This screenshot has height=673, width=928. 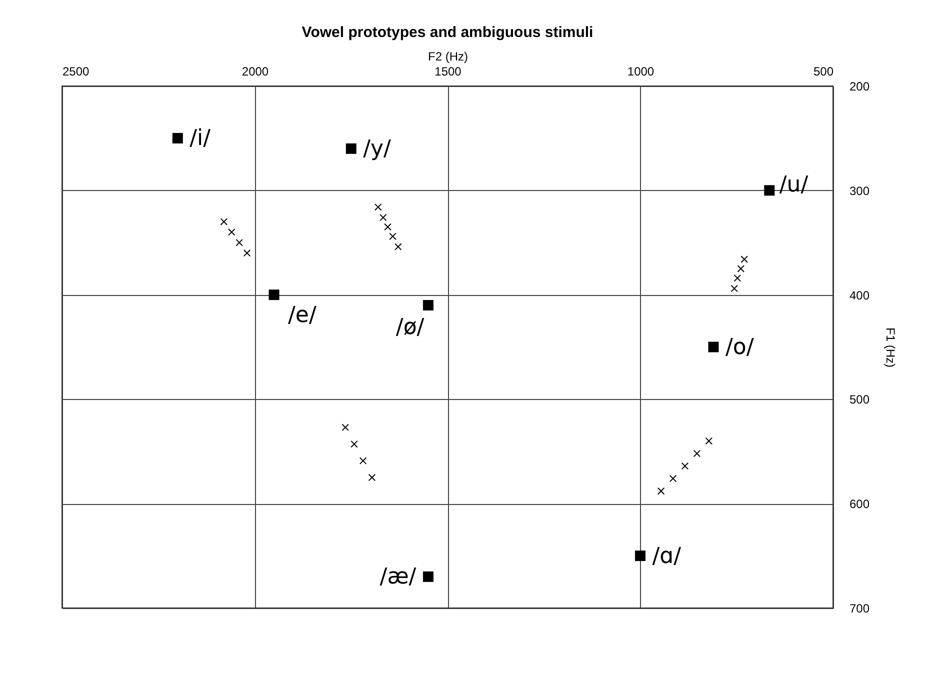 What do you see at coordinates (667, 556) in the screenshot?
I see `annotation: /ɑ/` at bounding box center [667, 556].